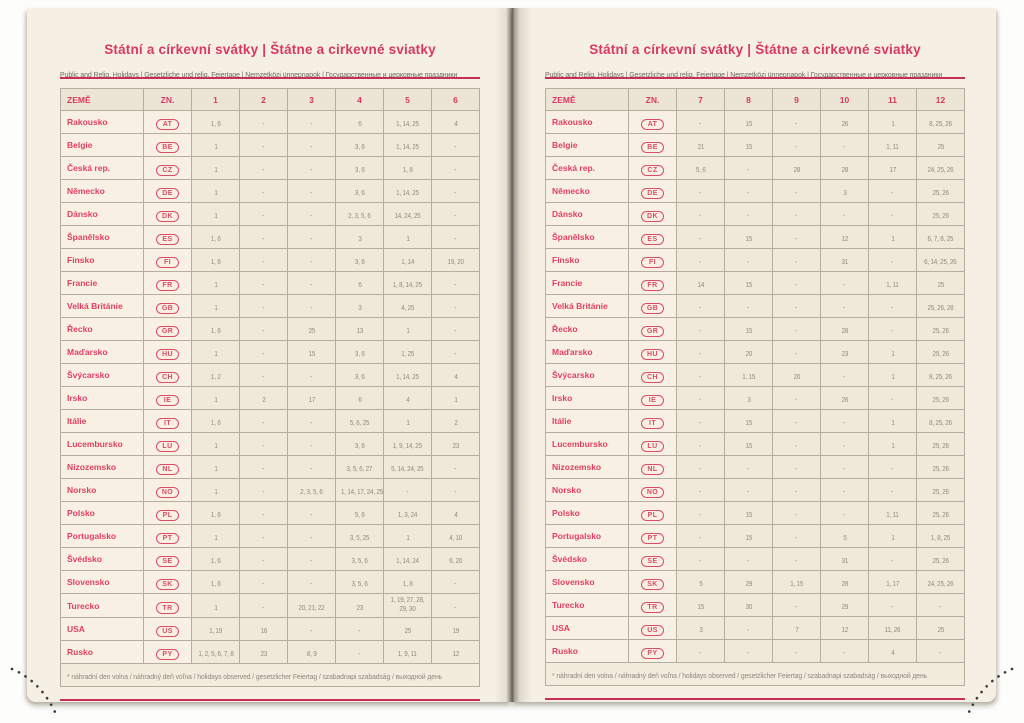 The image size is (1024, 723). Describe the element at coordinates (700, 283) in the screenshot. I see `holiday-dates-cell: 14` at that location.